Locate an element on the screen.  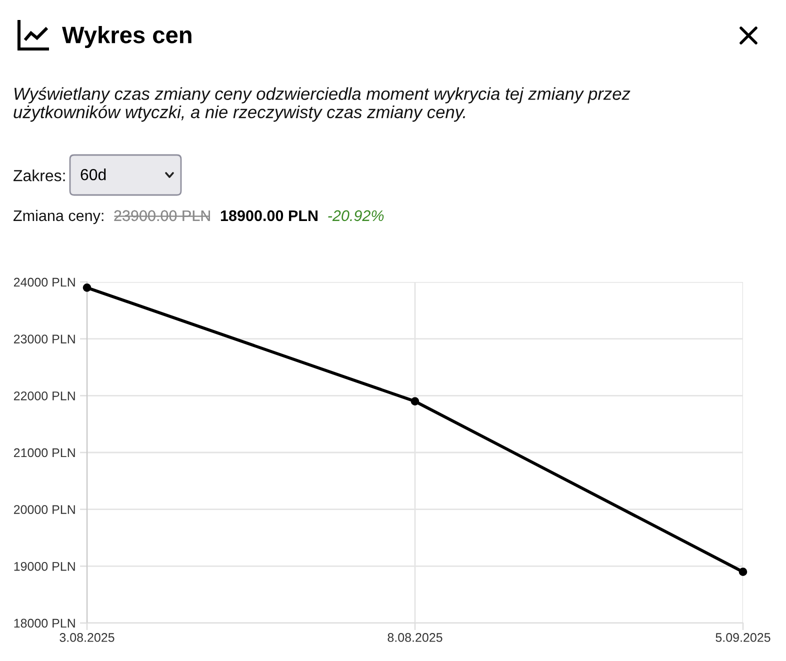
chart-subtitle: Wyświetlany czas zmiany ceny odzwierciedla moment wykrycia tej zmiany przez użytkowników wtyczki, a nie rzeczywisty czas zmiany ceny. is located at coordinates (322, 104).